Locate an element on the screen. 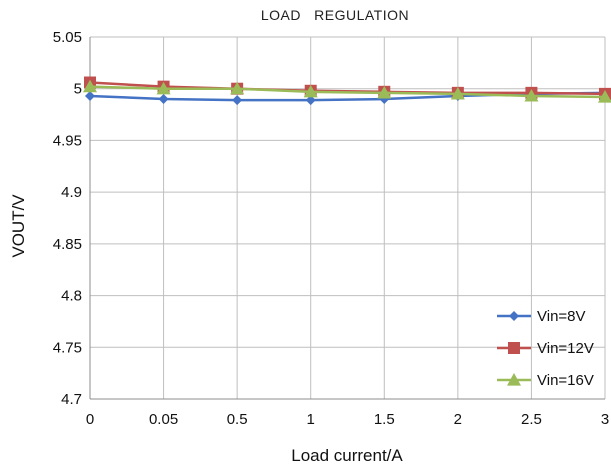  data-point-square is located at coordinates (514, 348).